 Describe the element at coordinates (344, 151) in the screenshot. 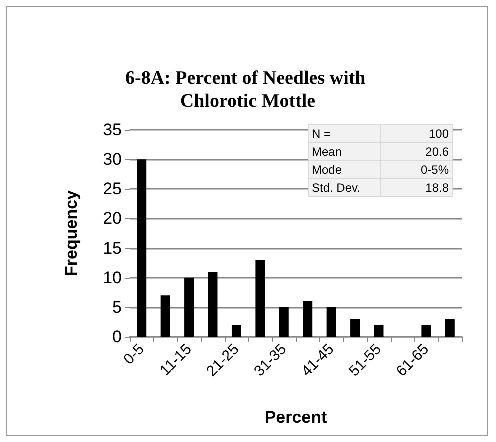

I see `annotation: Mean` at that location.